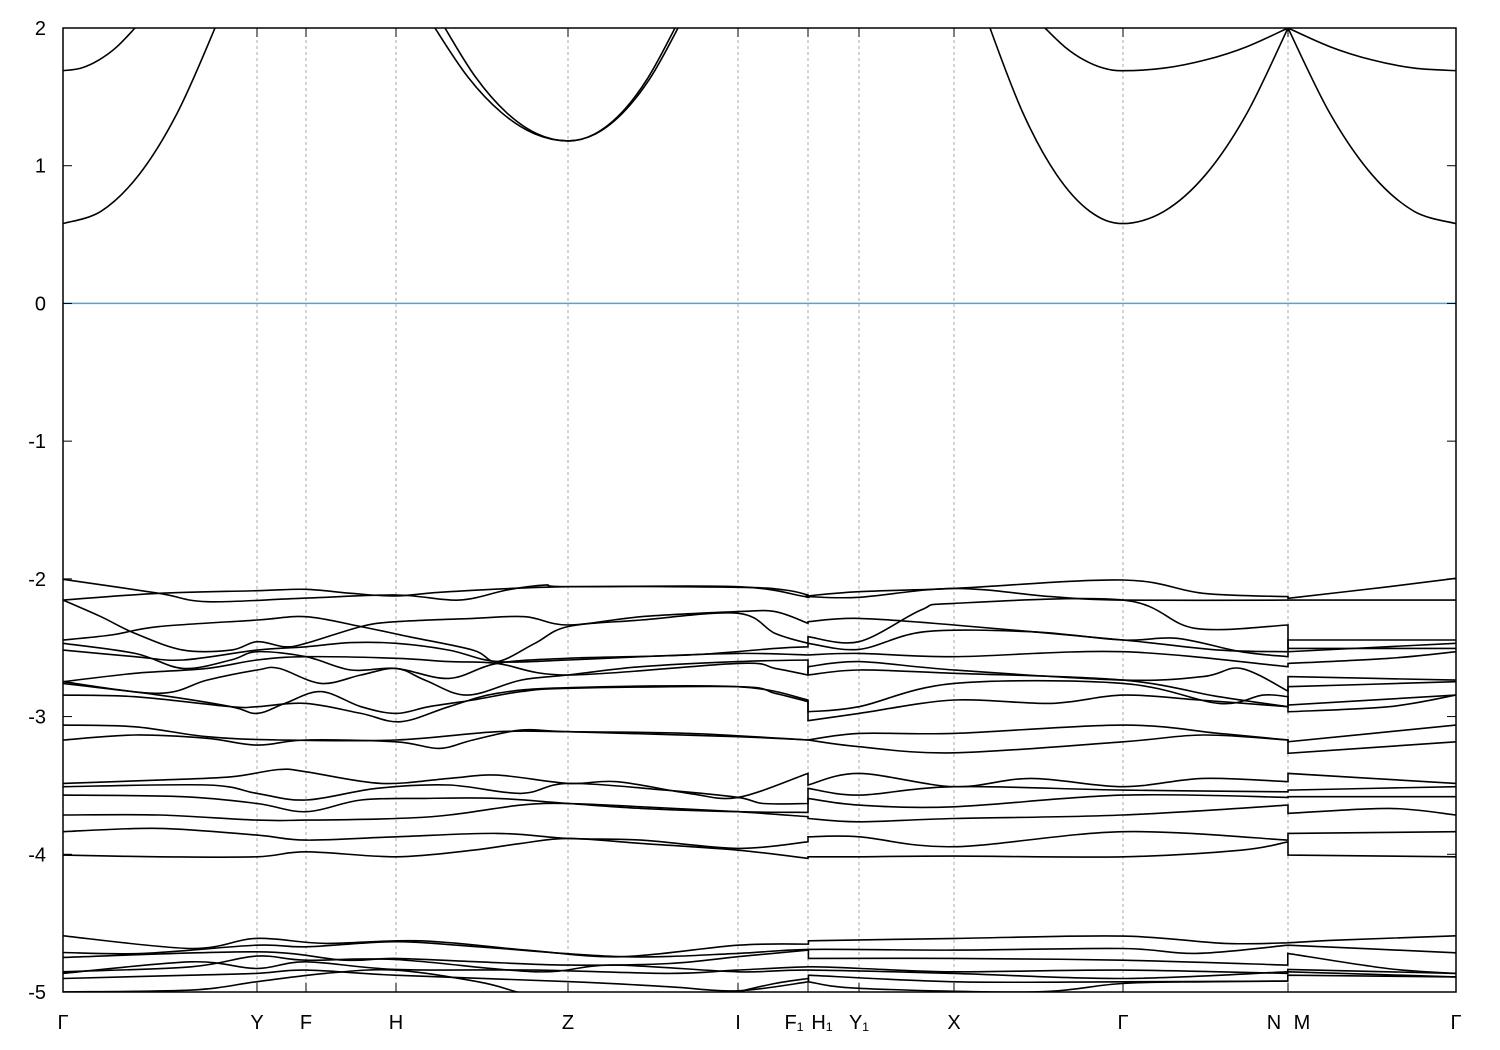 The width and height of the screenshot is (1500, 1050). I want to click on y-tick-label: -1, so click(37, 442).